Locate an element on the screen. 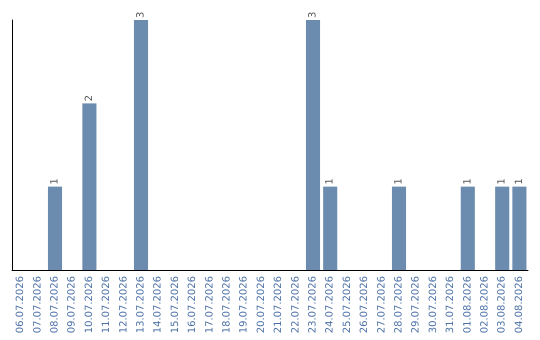  x-tick-label: 17.07.2026 is located at coordinates (210, 305).